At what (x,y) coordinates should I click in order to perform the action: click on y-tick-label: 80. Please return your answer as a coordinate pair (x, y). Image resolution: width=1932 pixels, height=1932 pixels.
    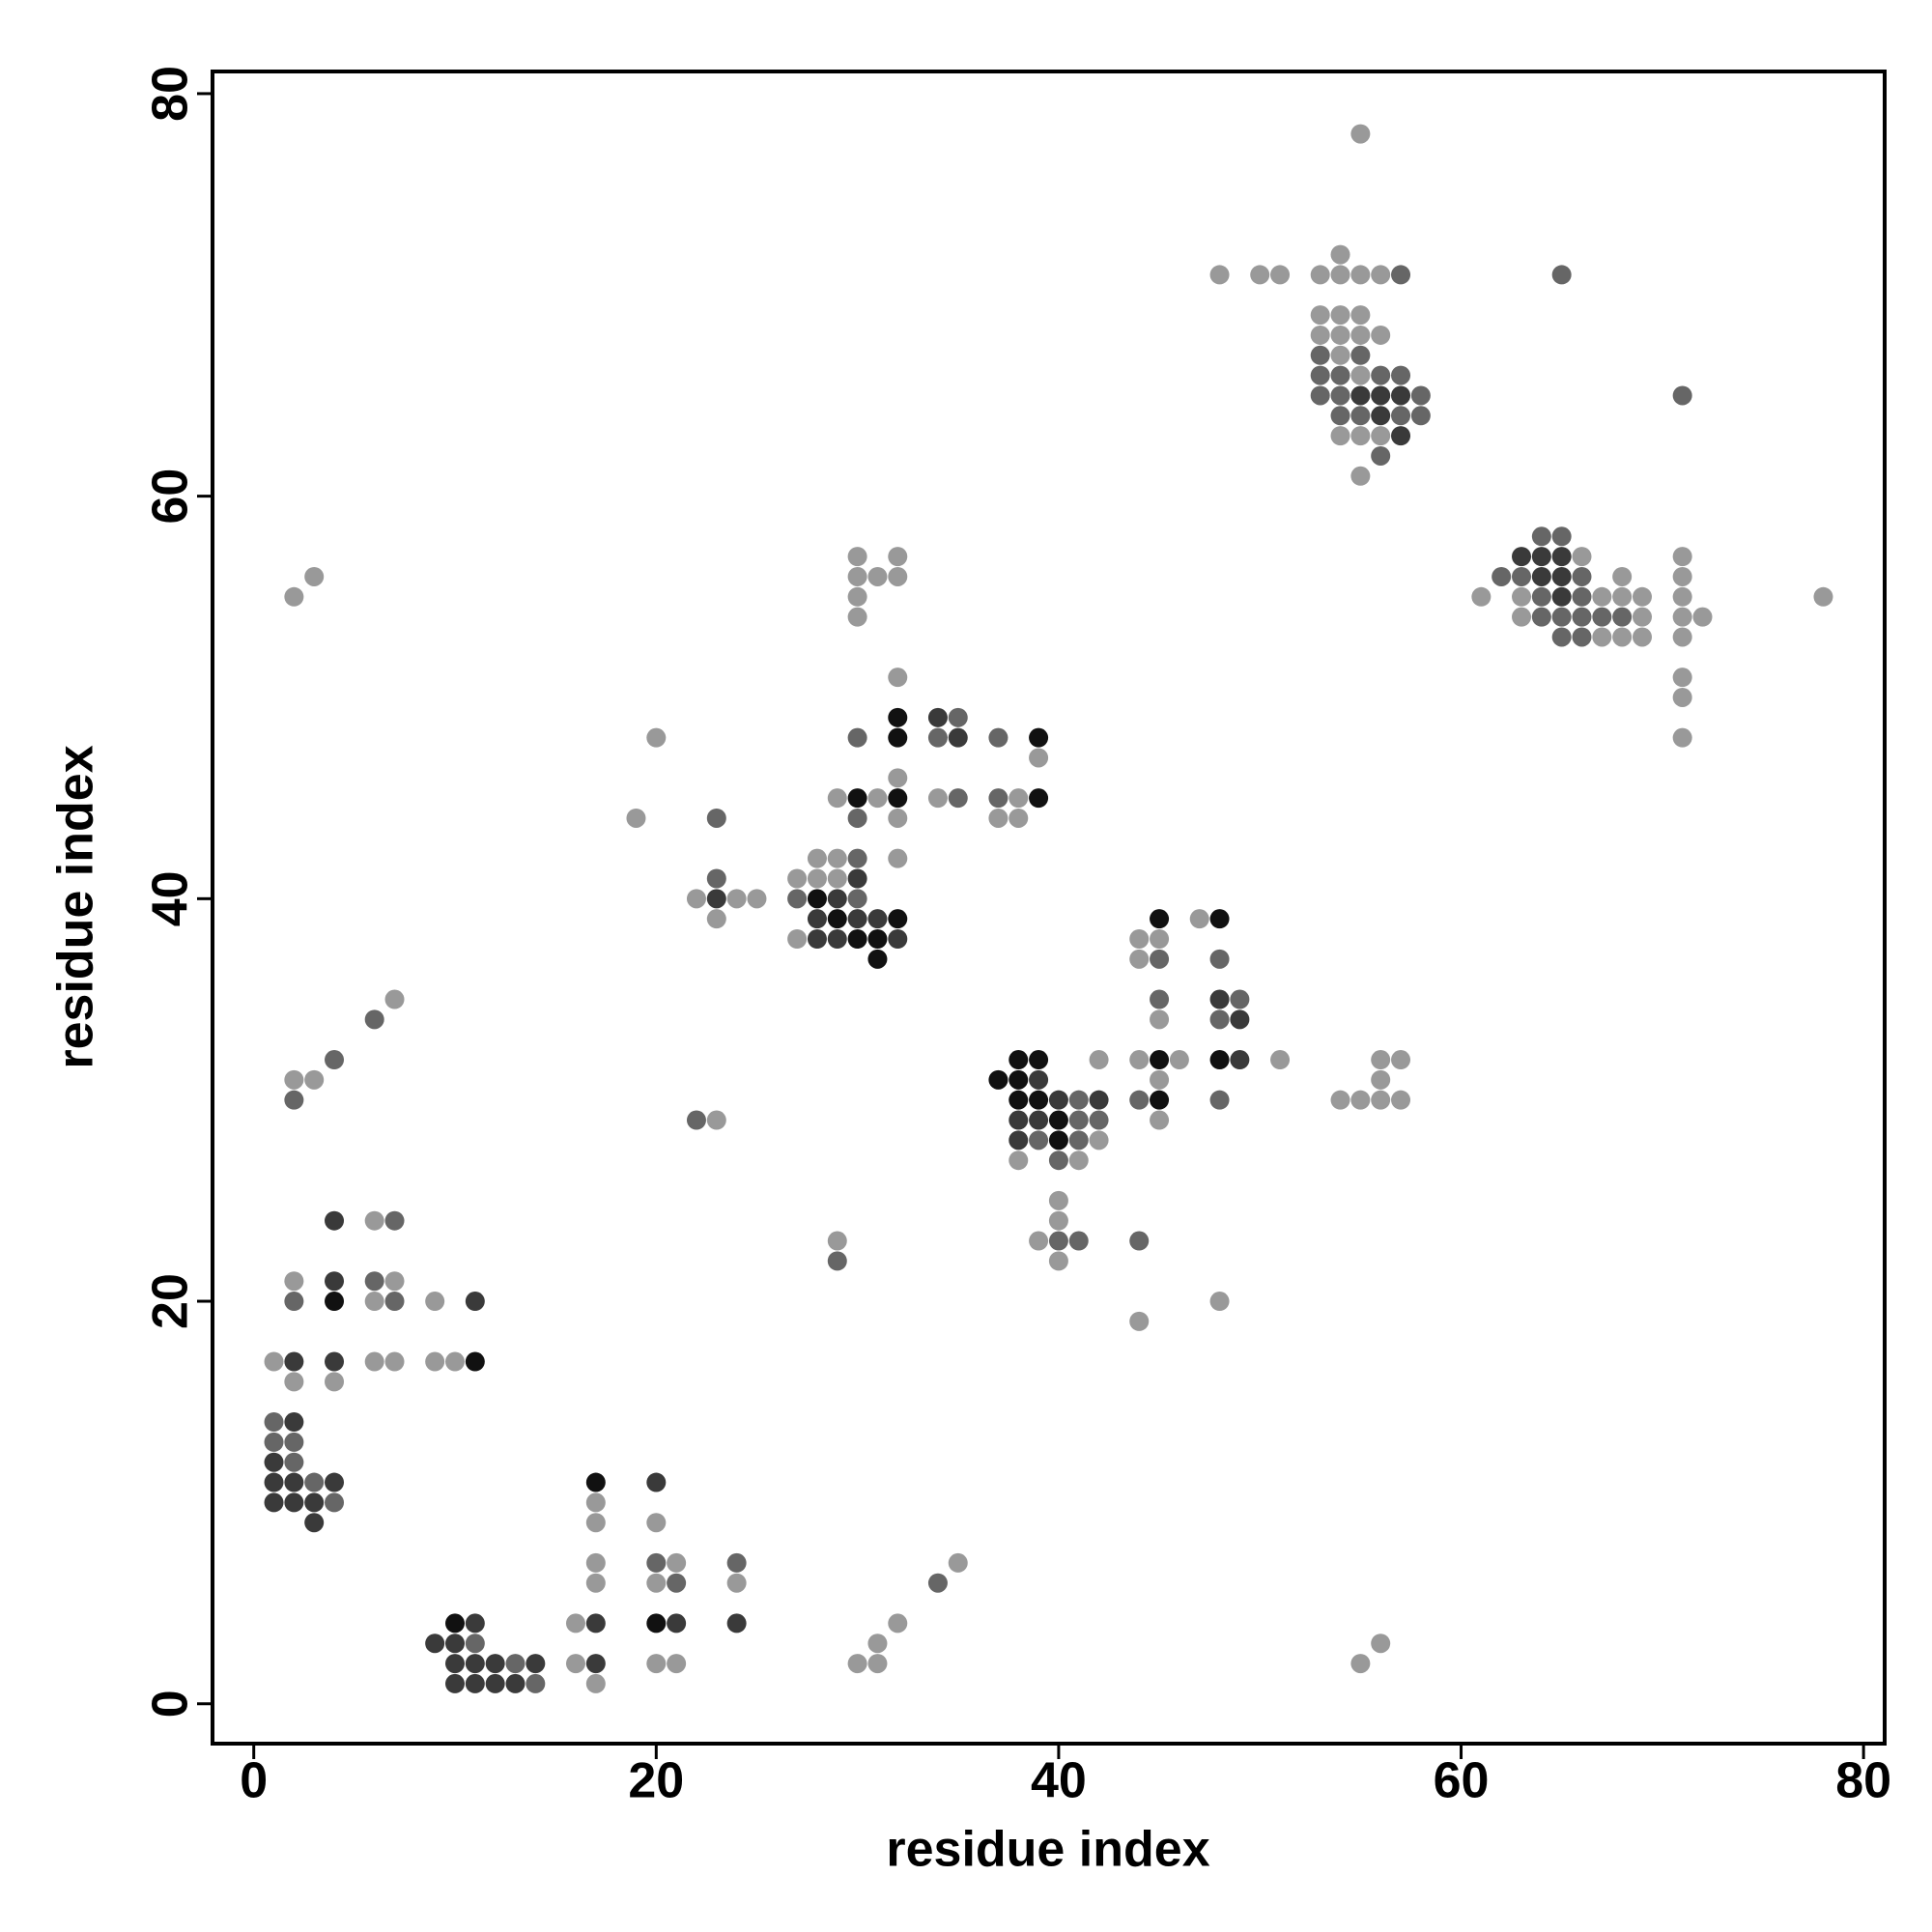
    Looking at the image, I should click on (171, 94).